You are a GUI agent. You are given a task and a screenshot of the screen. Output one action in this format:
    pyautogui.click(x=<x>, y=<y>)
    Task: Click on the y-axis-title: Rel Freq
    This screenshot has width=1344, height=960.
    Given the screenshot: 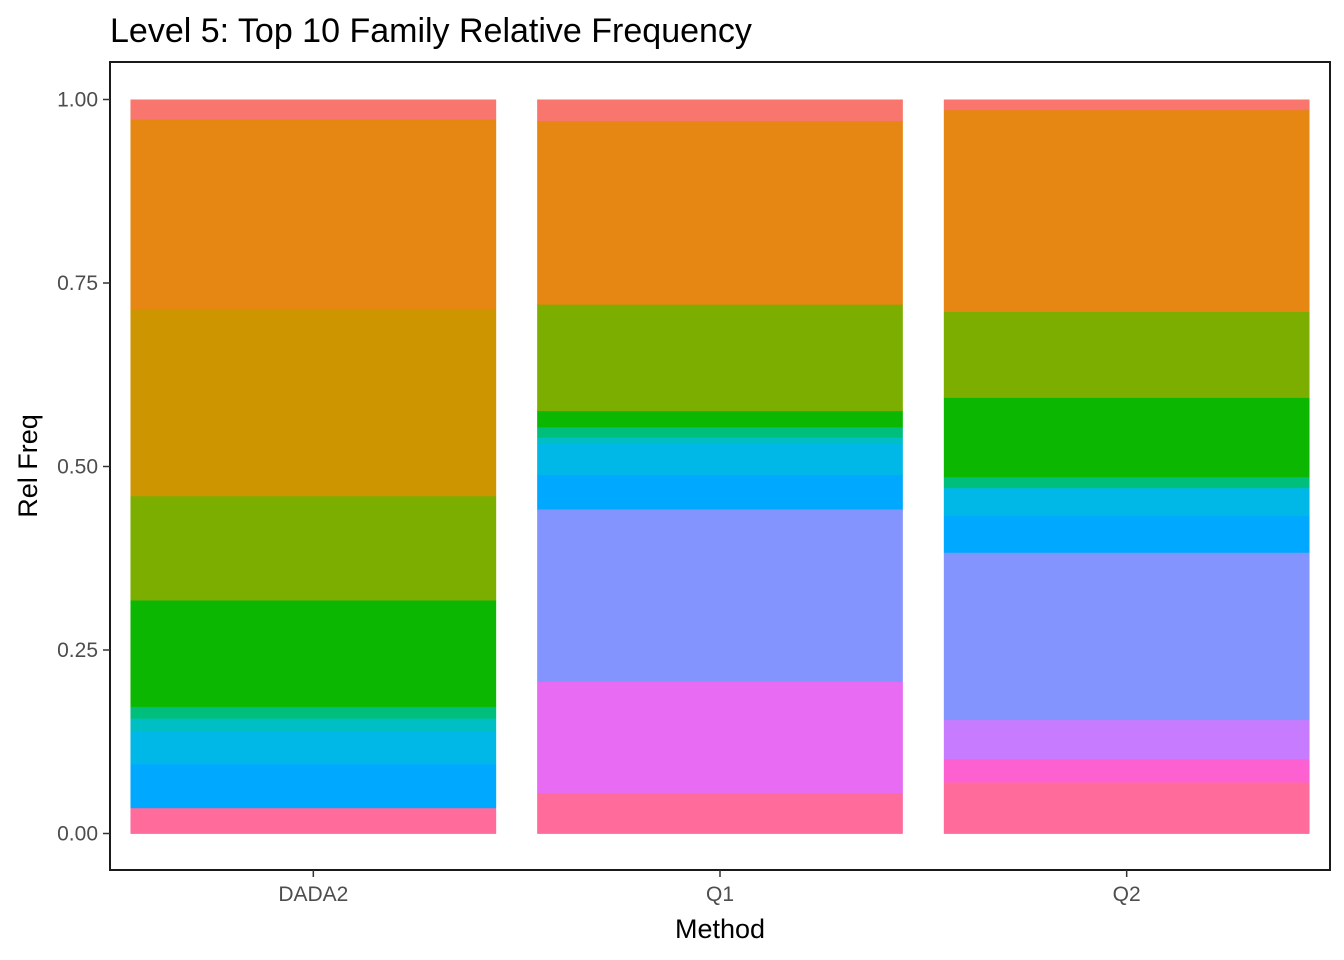 What is the action you would take?
    pyautogui.click(x=28, y=466)
    